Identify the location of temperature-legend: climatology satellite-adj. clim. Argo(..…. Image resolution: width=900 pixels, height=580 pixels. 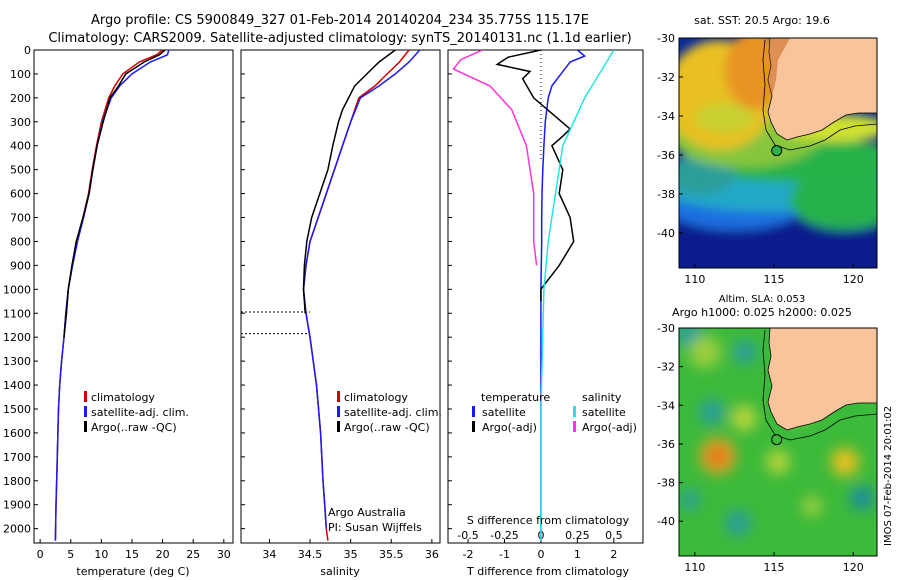
(136, 412).